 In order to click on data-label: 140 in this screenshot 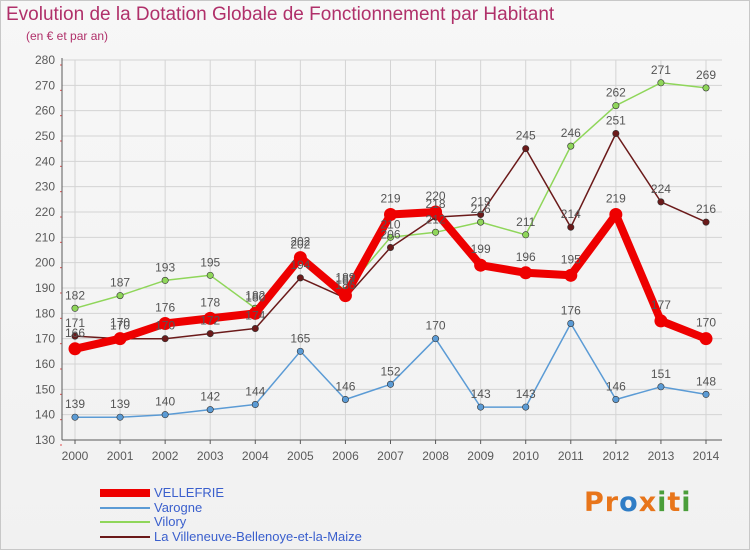, I will do `click(165, 402)`.